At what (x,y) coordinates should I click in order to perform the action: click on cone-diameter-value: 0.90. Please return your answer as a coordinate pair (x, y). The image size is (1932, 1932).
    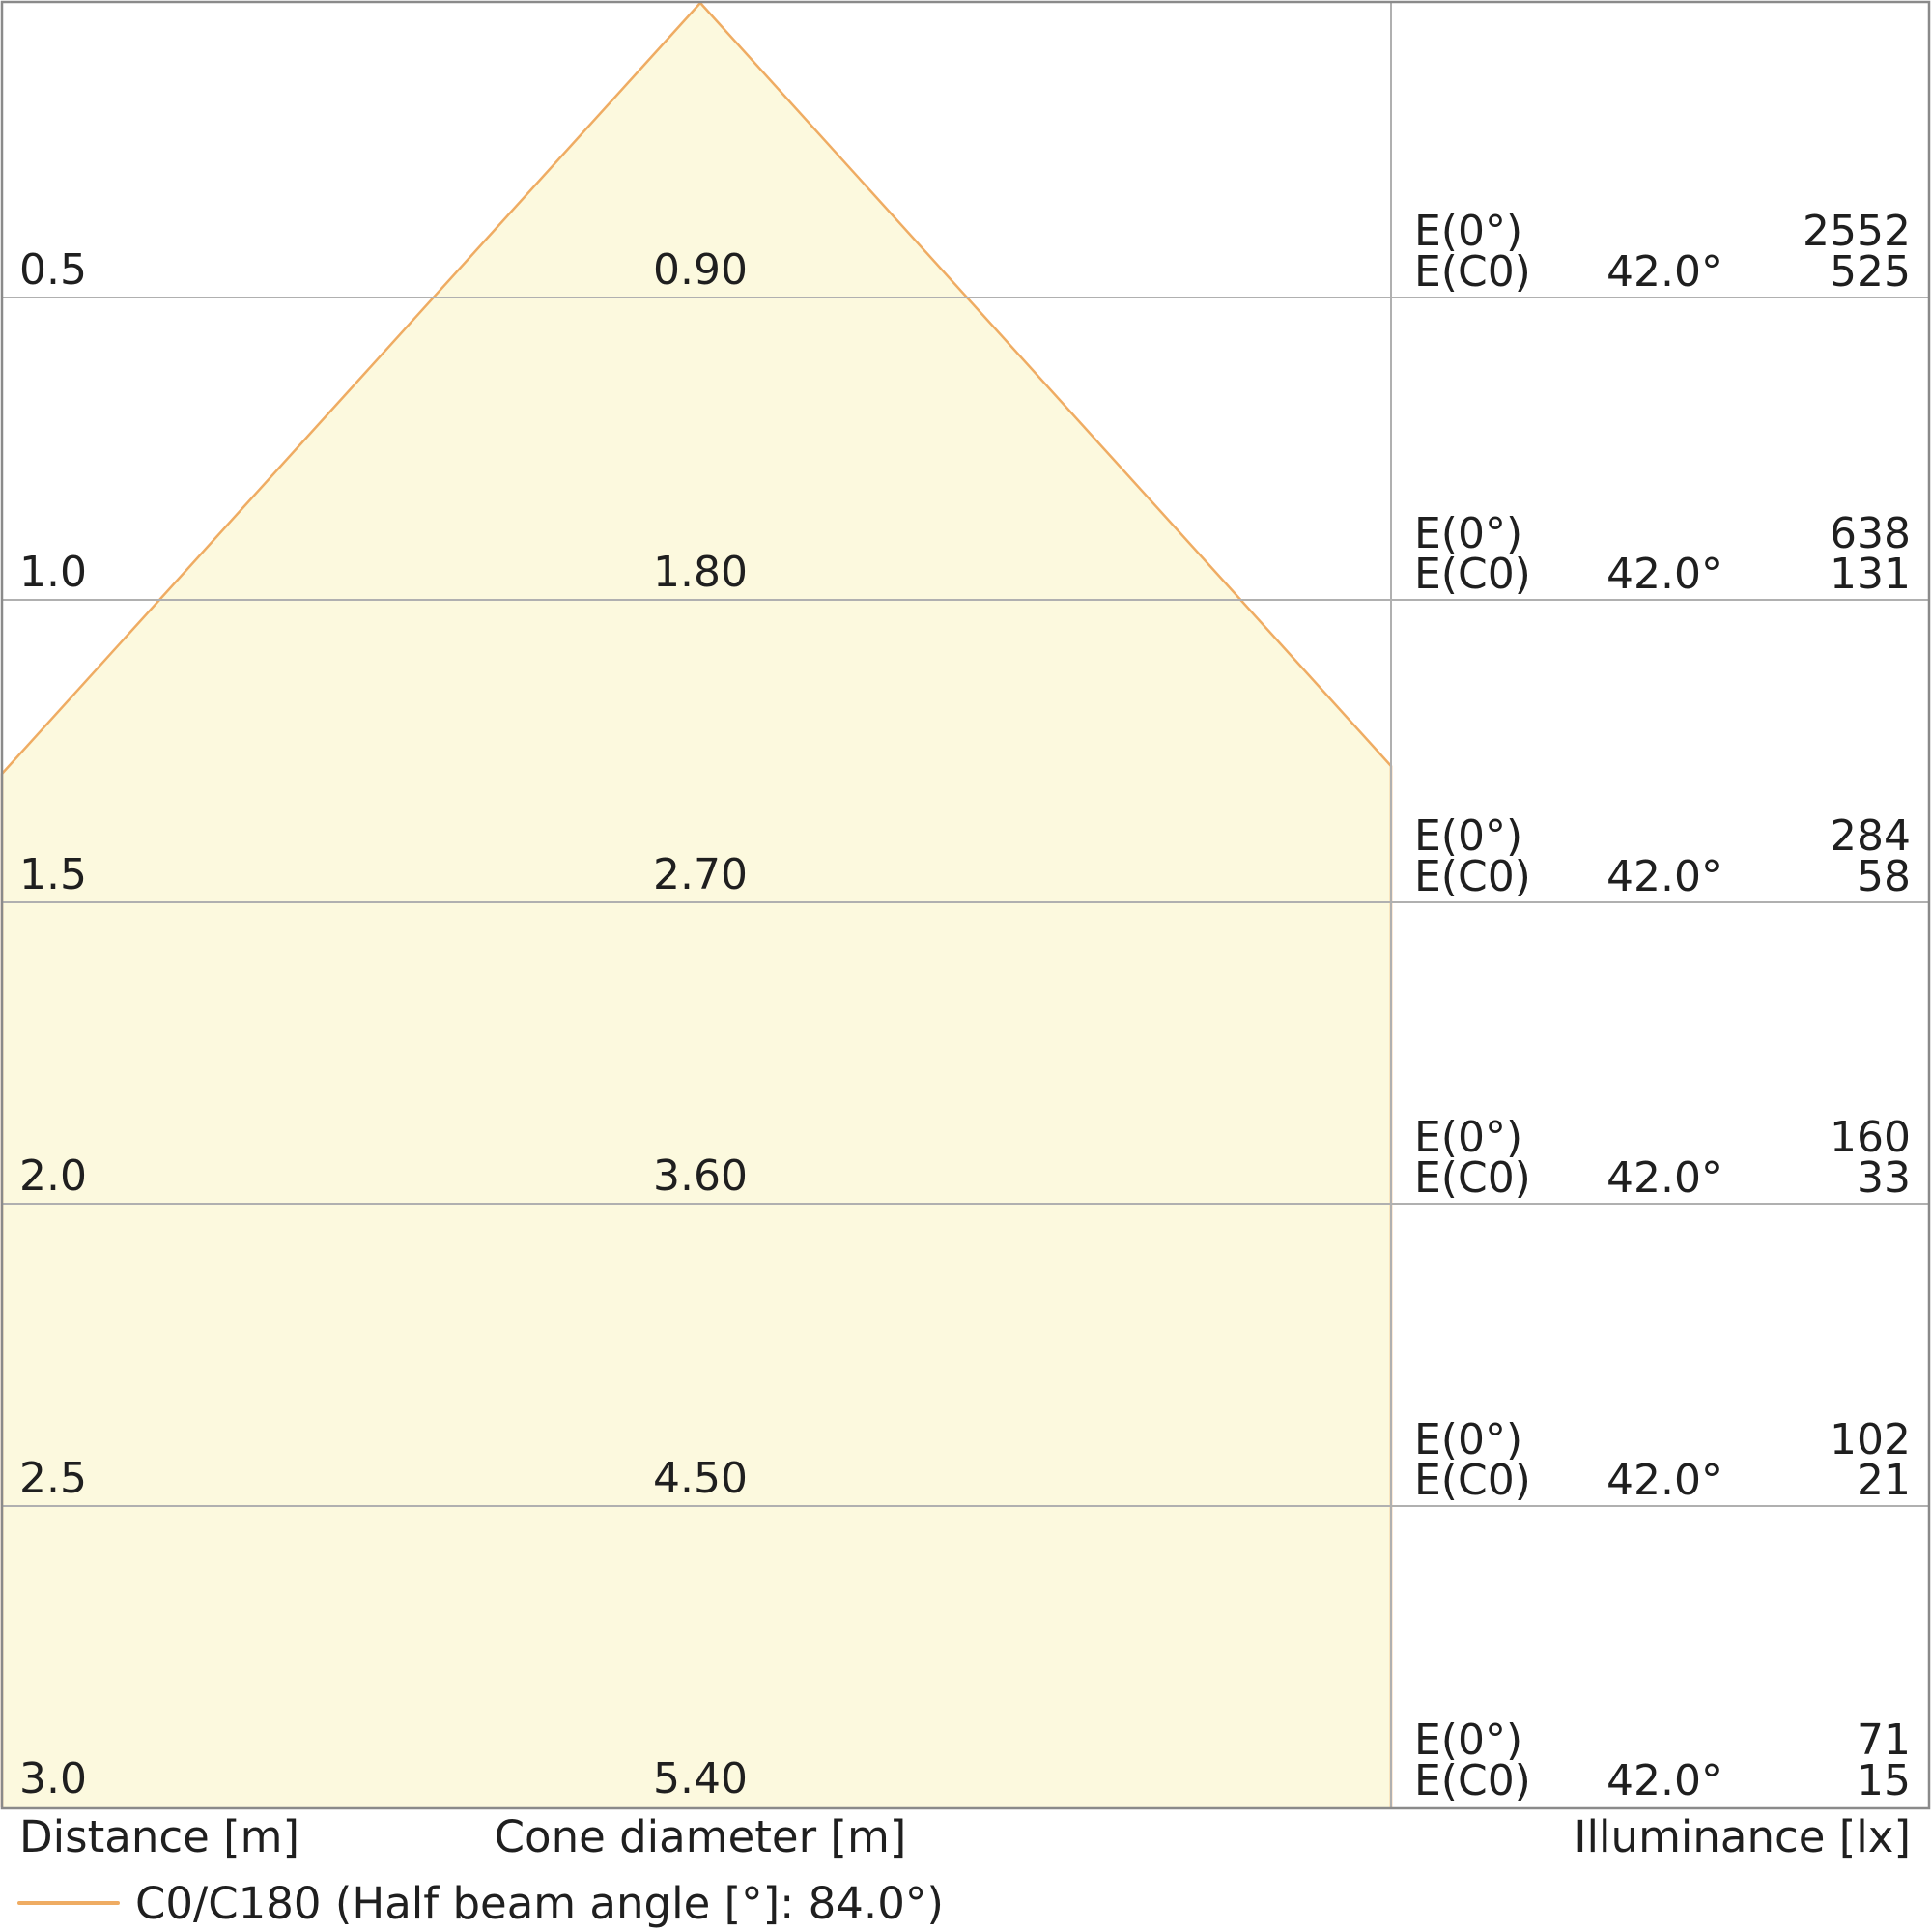
    Looking at the image, I should click on (700, 270).